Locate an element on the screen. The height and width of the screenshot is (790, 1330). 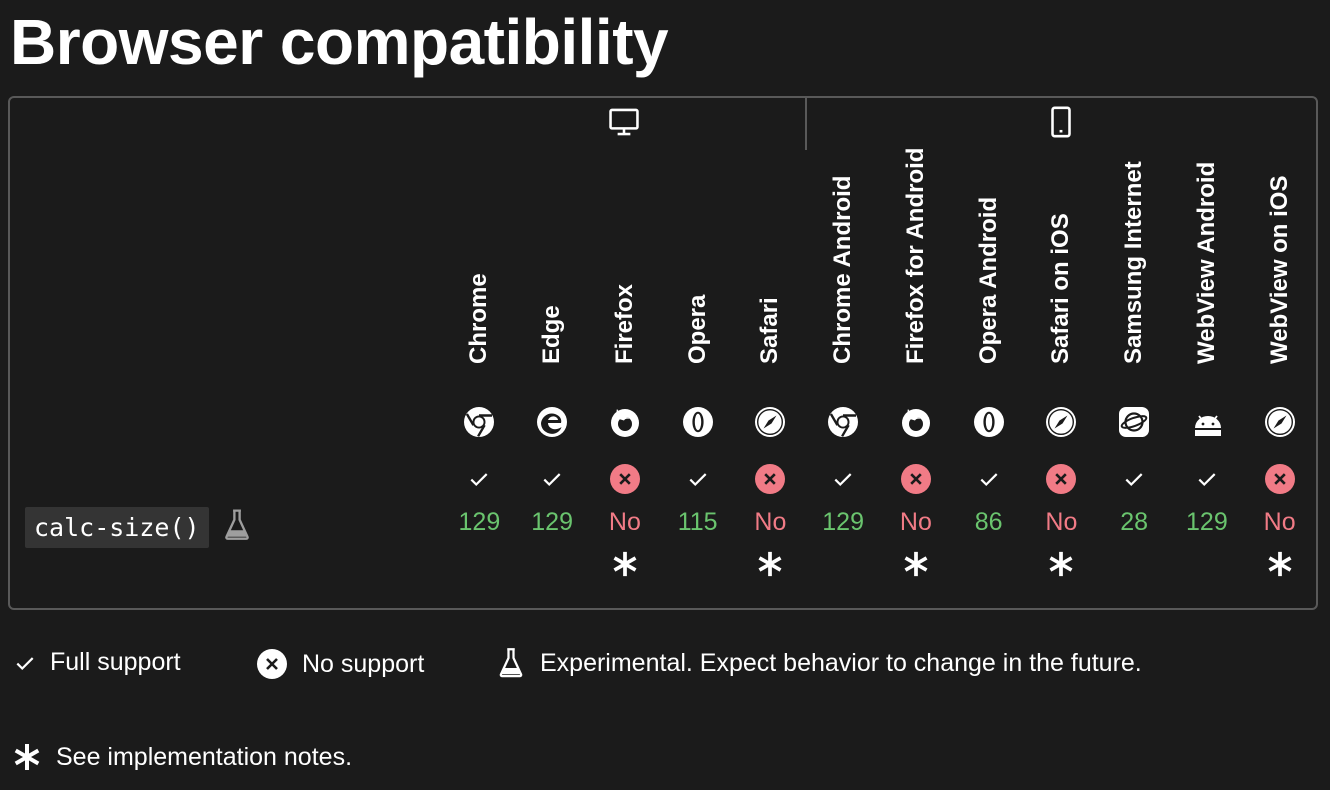
browser-name: Safari on iOS is located at coordinates (1061, 288).